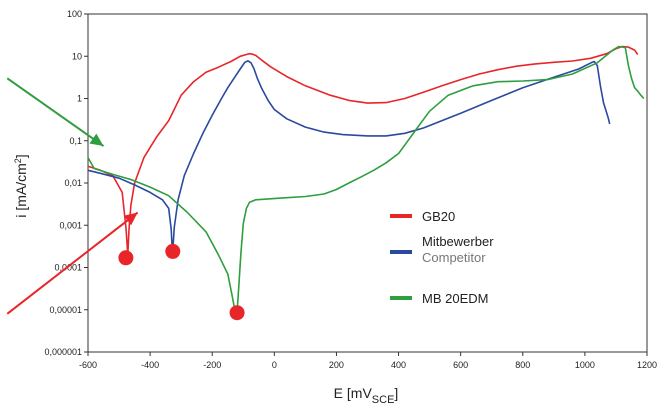 The image size is (667, 416). I want to click on x-tick-label: 400, so click(398, 365).